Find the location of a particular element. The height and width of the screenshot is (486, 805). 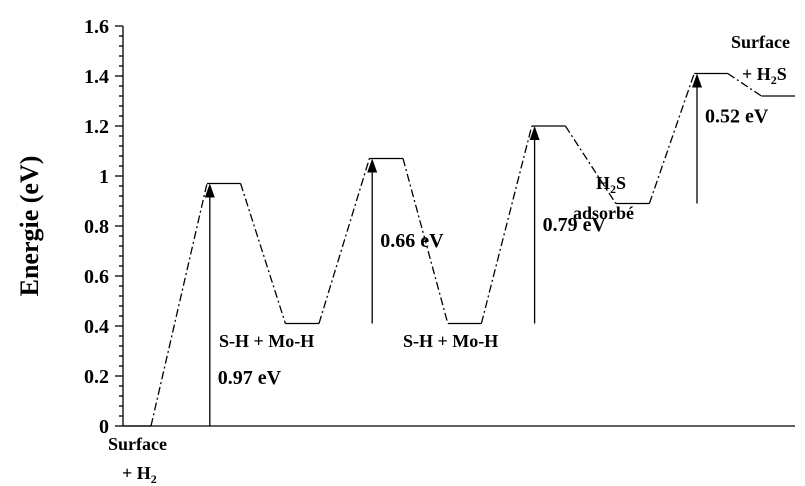

y-axis-ticks is located at coordinates (119, 226).